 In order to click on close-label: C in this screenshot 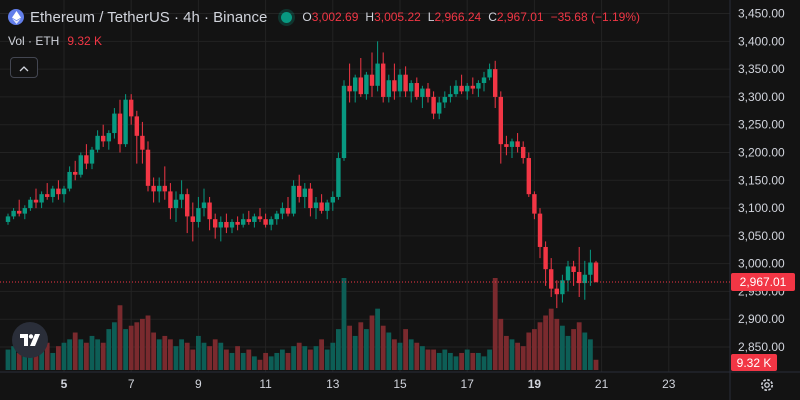, I will do `click(492, 17)`.